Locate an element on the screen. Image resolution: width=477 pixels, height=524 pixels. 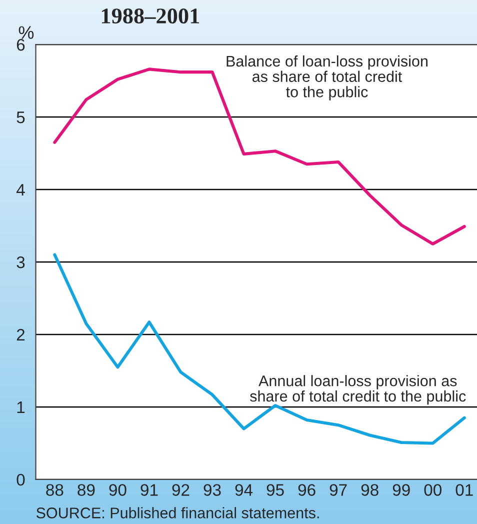
y-tick-label: 2 is located at coordinates (20, 334).